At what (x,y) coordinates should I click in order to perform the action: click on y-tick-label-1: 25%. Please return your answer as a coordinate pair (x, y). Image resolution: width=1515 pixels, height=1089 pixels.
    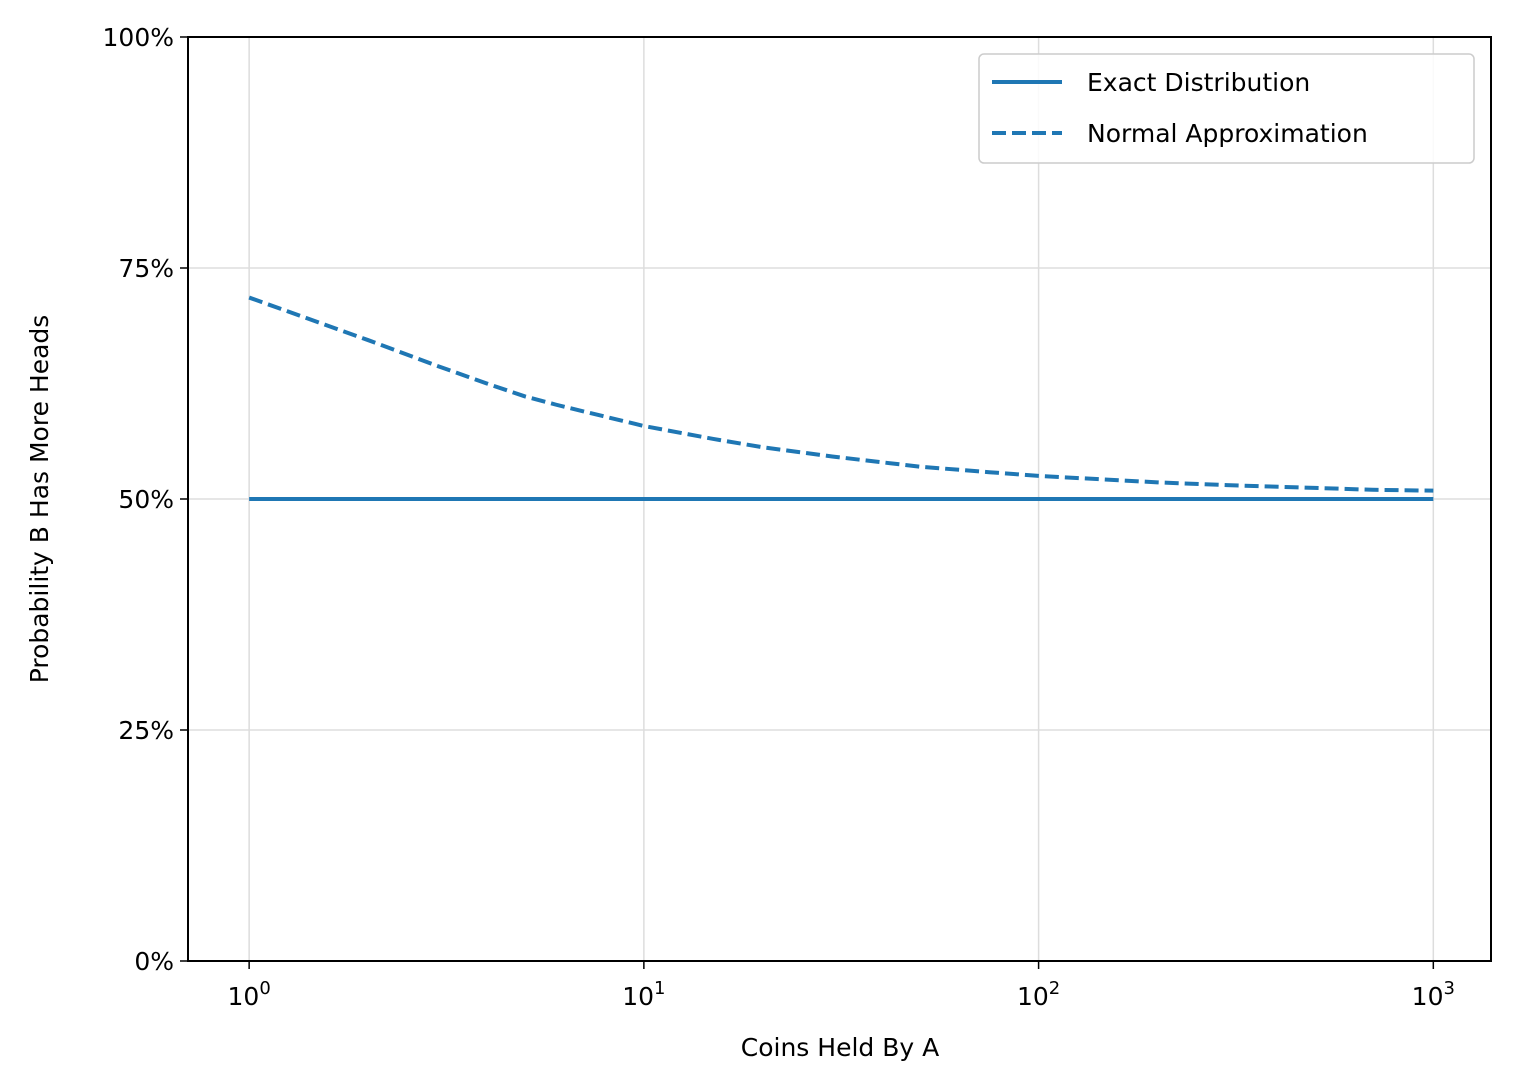
    Looking at the image, I should click on (146, 730).